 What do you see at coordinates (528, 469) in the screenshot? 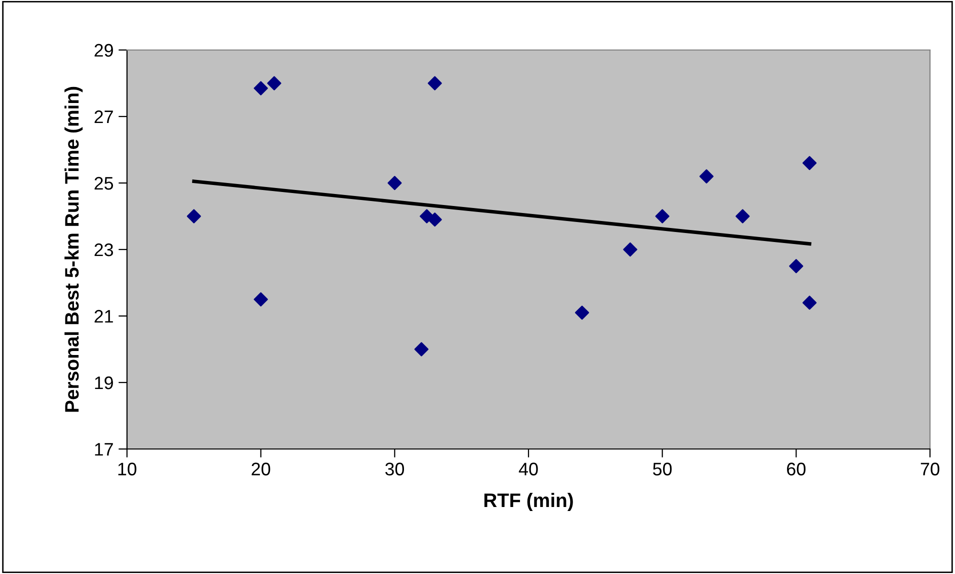
I see `x-tick-label: 40` at bounding box center [528, 469].